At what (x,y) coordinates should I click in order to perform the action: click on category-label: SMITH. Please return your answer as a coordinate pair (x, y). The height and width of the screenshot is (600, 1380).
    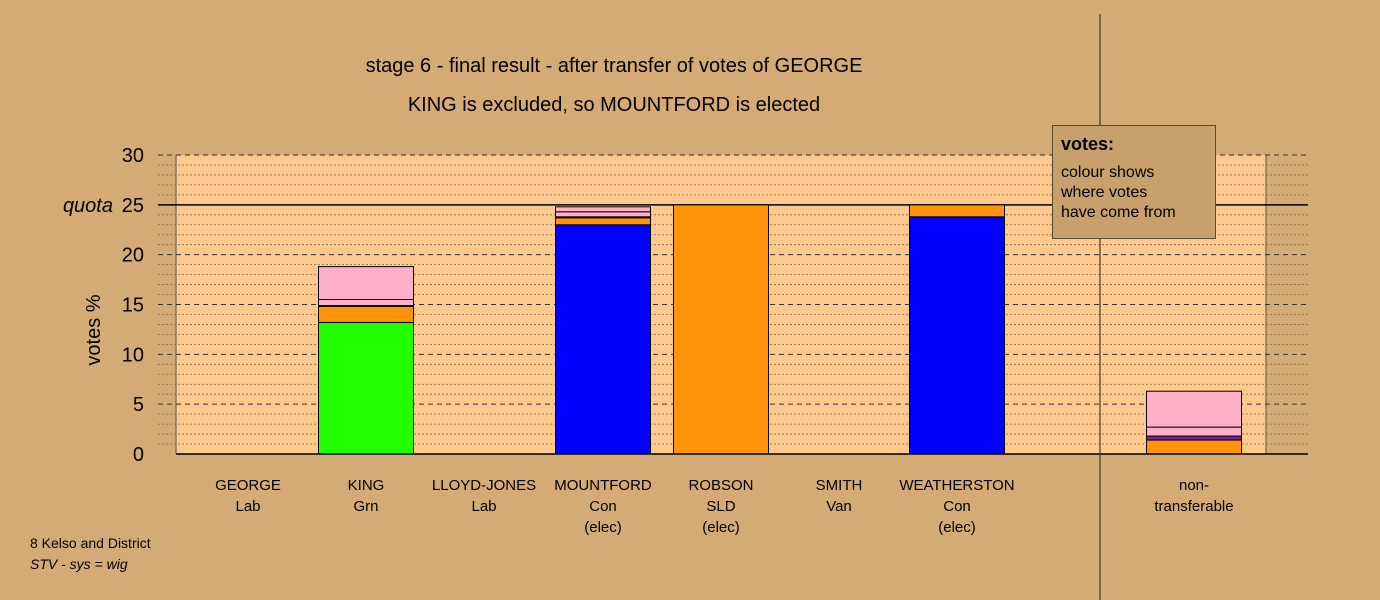
    Looking at the image, I should click on (839, 485).